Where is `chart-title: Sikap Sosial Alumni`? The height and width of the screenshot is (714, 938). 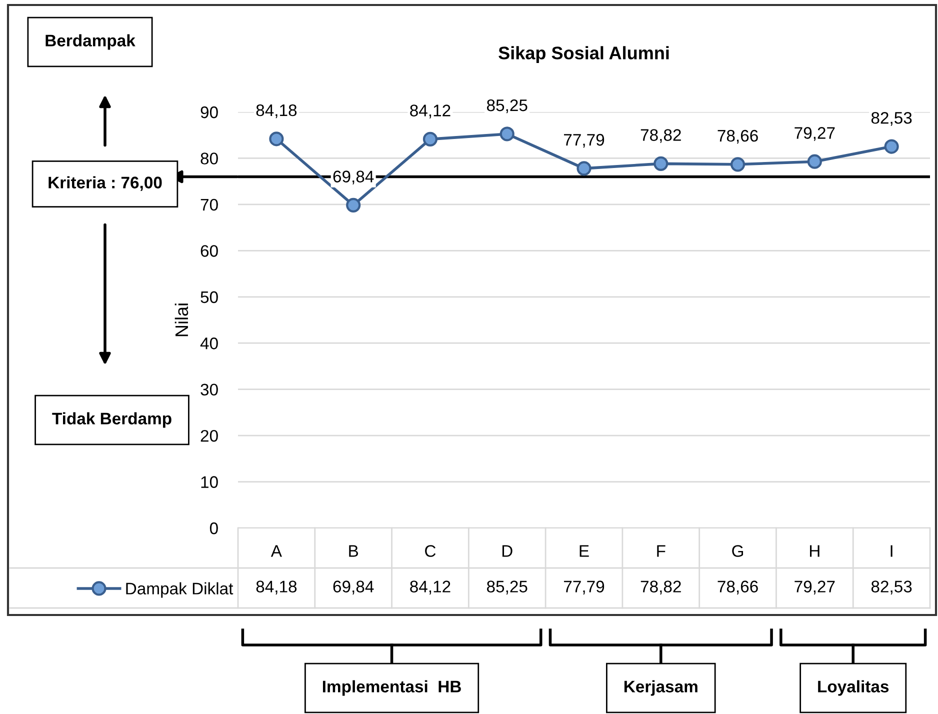 chart-title: Sikap Sosial Alumni is located at coordinates (583, 54).